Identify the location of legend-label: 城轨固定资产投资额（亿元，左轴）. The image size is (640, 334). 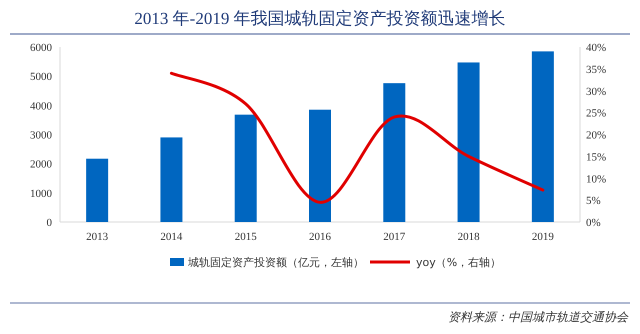
(275, 262).